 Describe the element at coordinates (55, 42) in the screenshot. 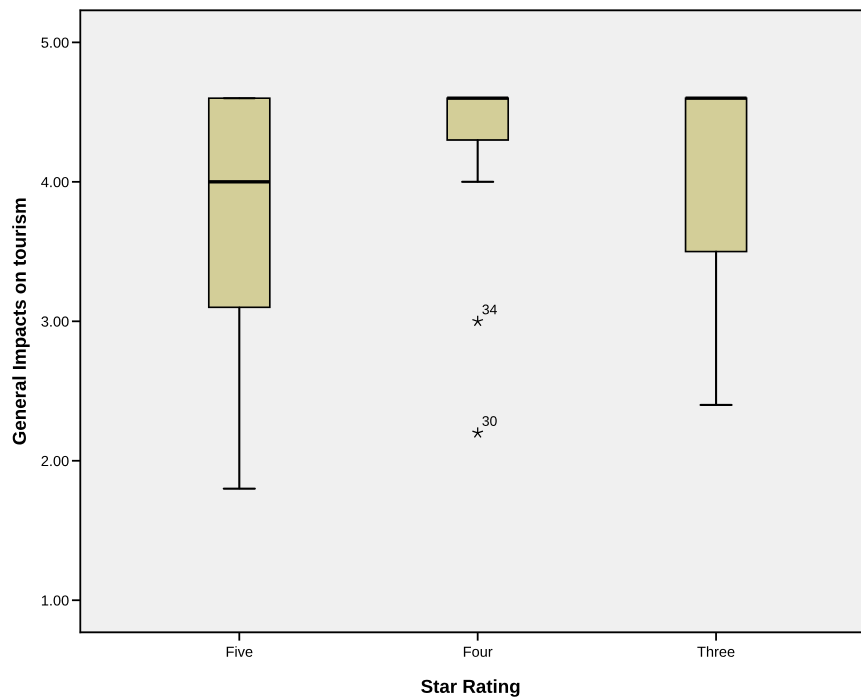

I see `y-tick-label: 5.00` at that location.